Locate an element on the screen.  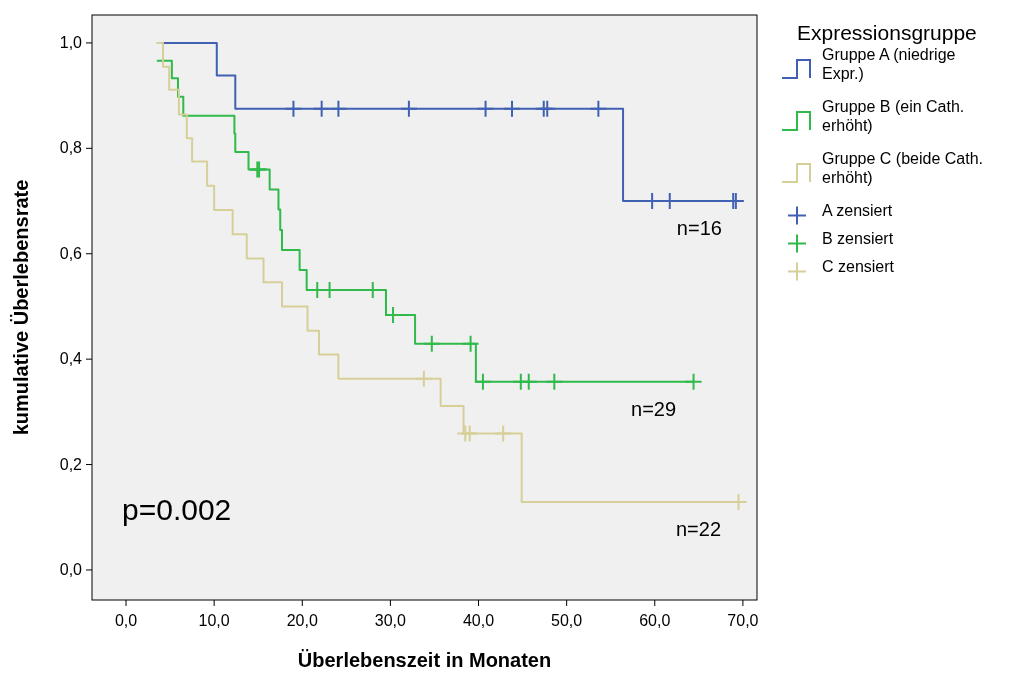
legend-label: Gruppe C (beide Cath. erhöht) is located at coordinates (902, 168).